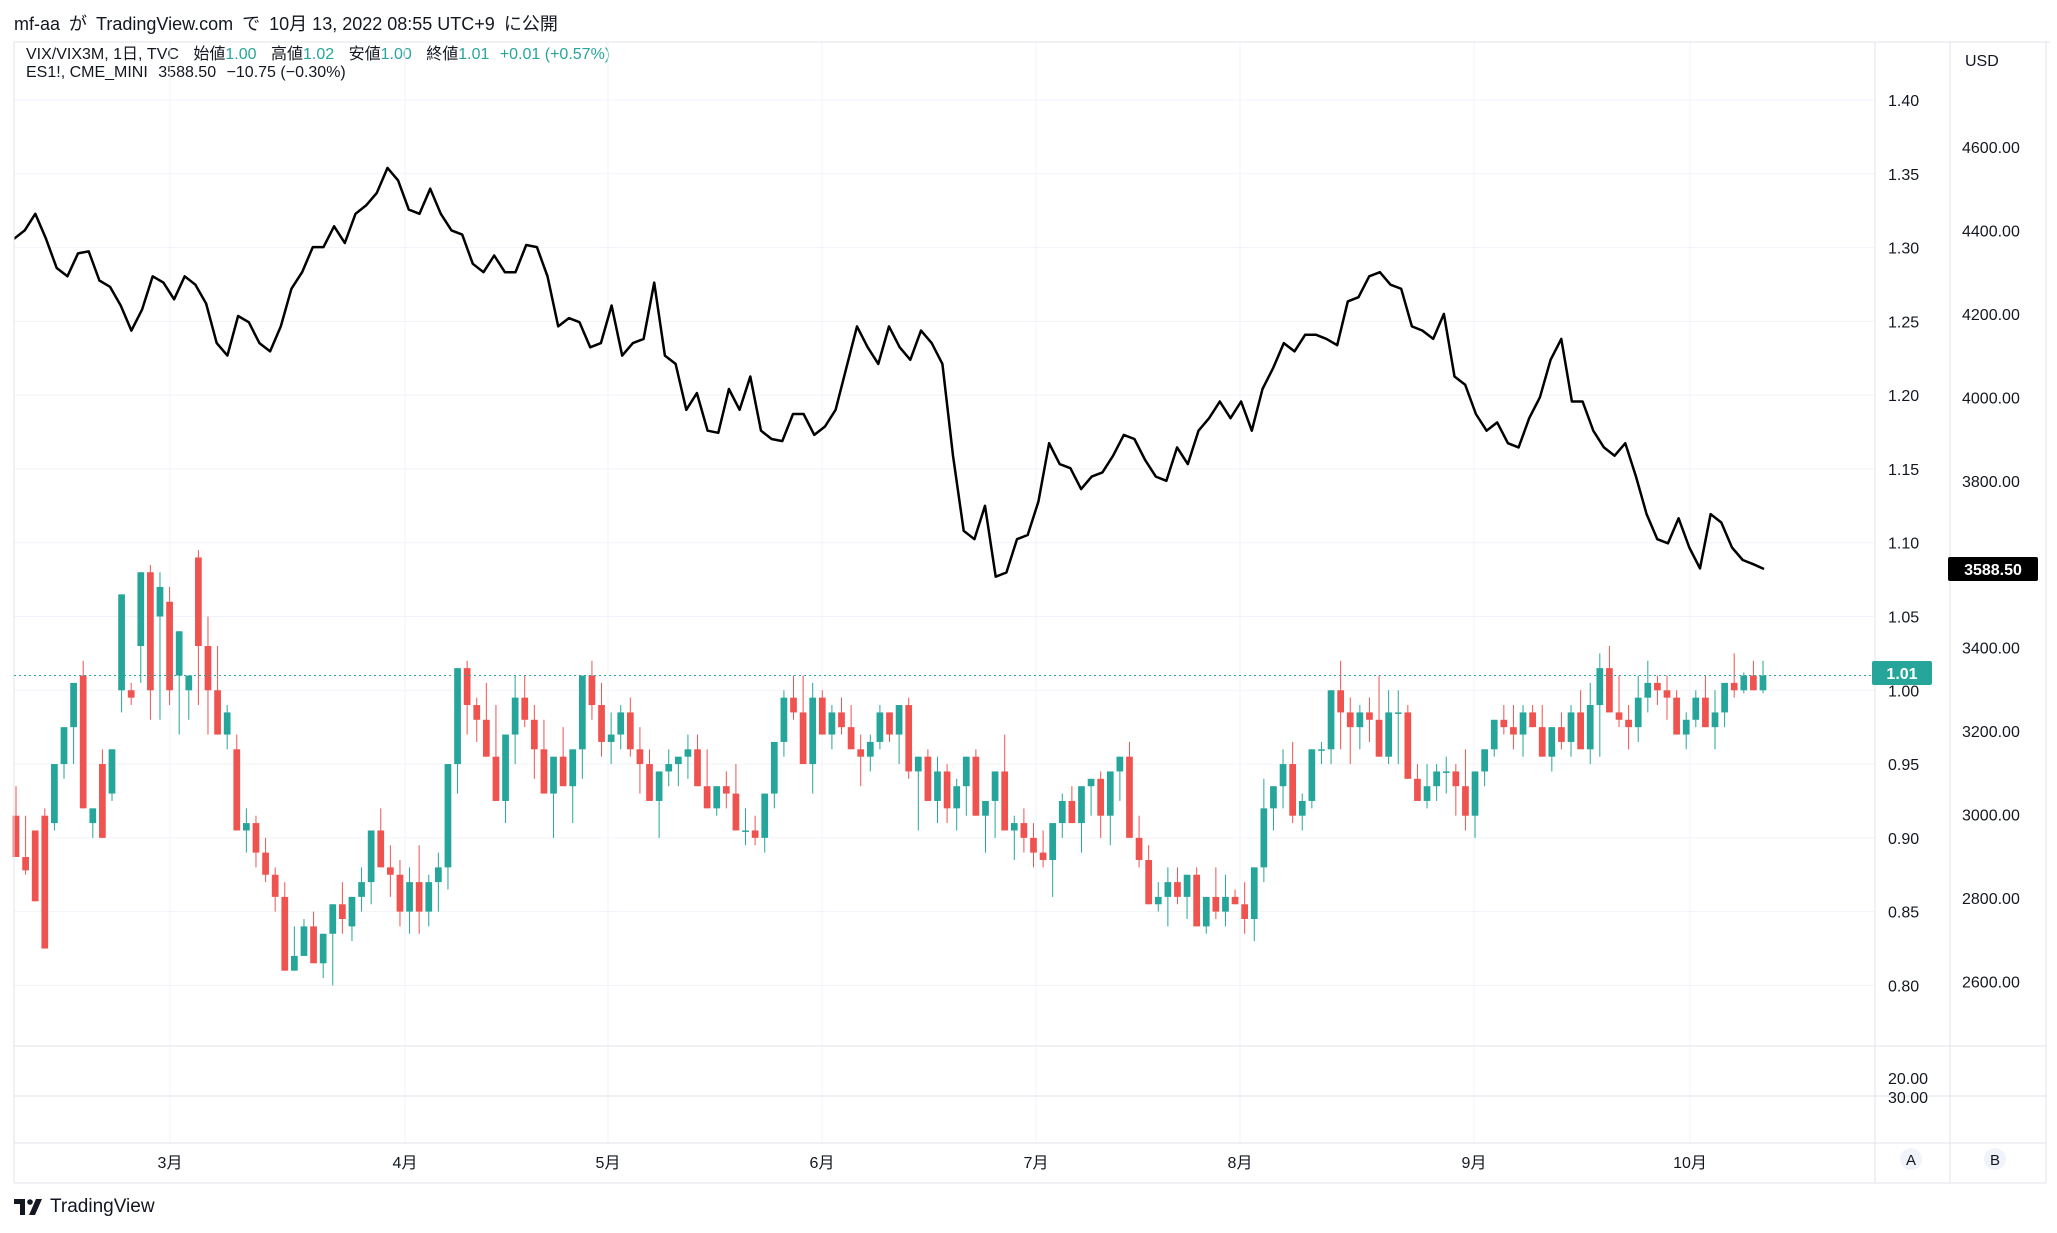 The width and height of the screenshot is (2057, 1233). What do you see at coordinates (37, 24) in the screenshot?
I see `author-name: mf-aa` at bounding box center [37, 24].